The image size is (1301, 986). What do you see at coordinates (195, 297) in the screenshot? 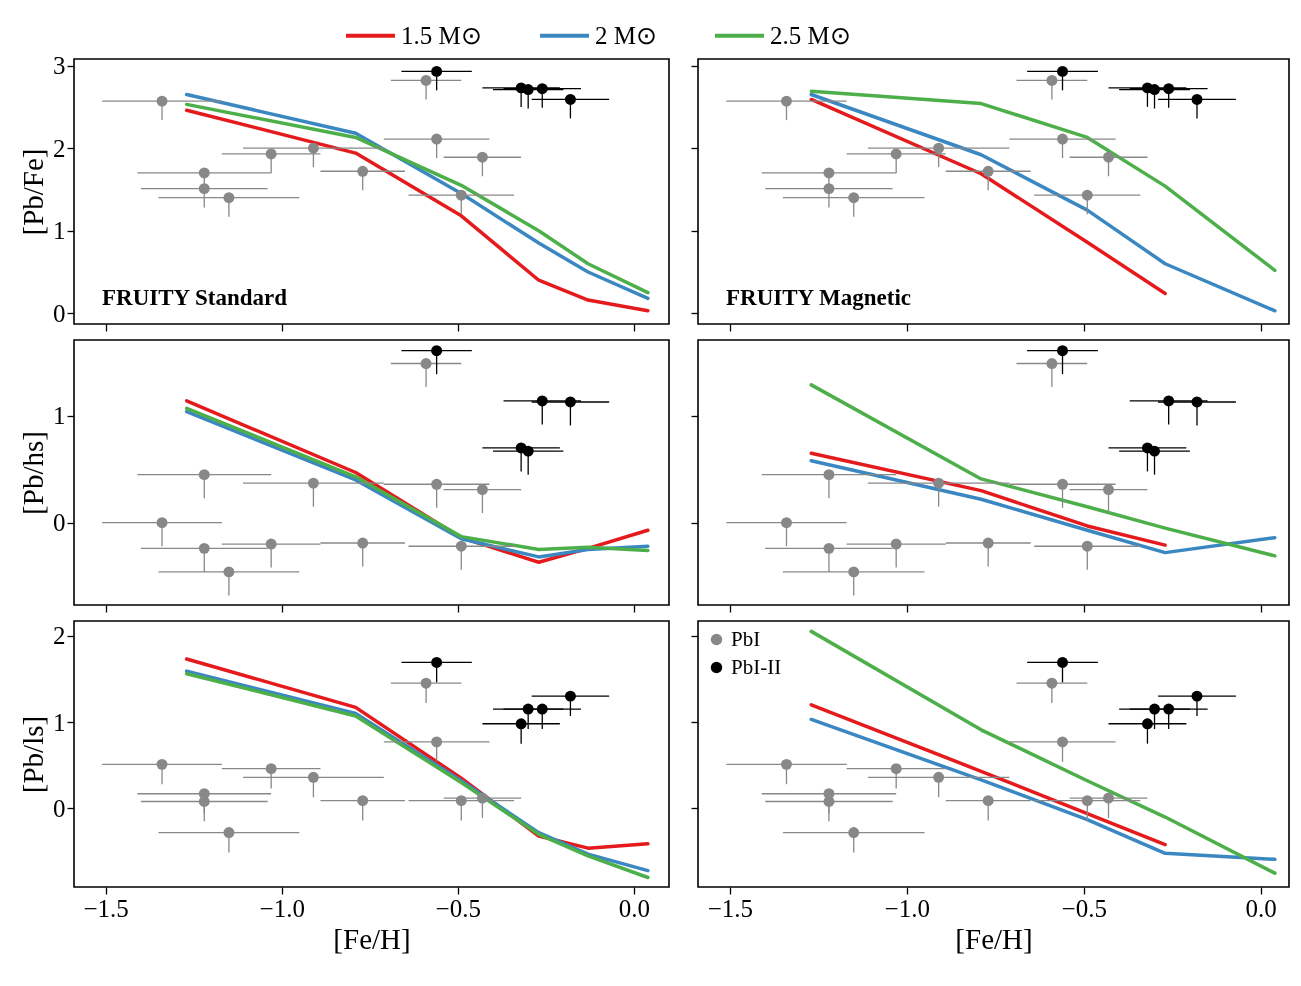
I see `annotation: FRUITY Standard` at bounding box center [195, 297].